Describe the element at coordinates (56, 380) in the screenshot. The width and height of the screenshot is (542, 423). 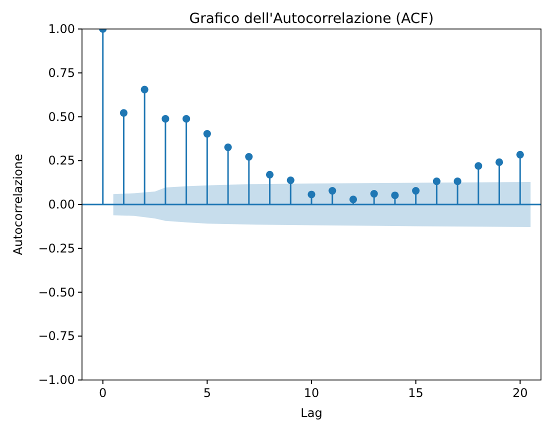
I see `y-tick-label: −1.00` at that location.